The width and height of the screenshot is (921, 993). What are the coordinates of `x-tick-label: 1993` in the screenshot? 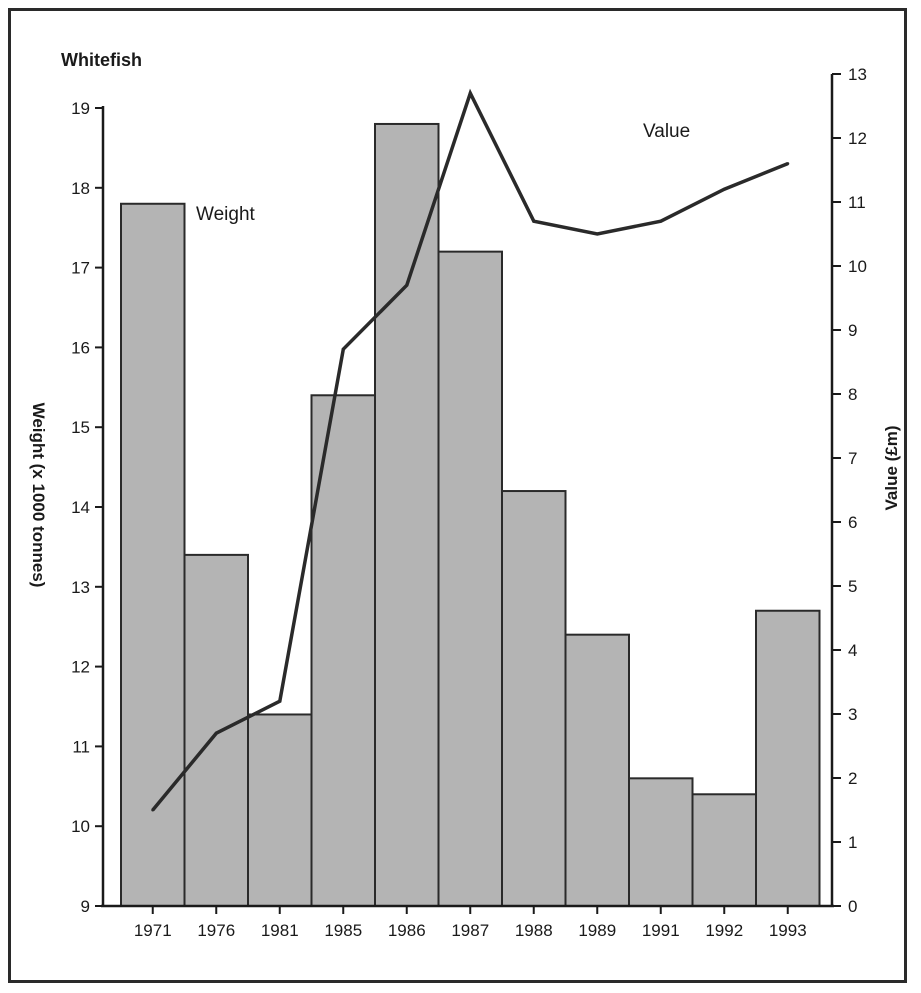 It's located at (788, 930).